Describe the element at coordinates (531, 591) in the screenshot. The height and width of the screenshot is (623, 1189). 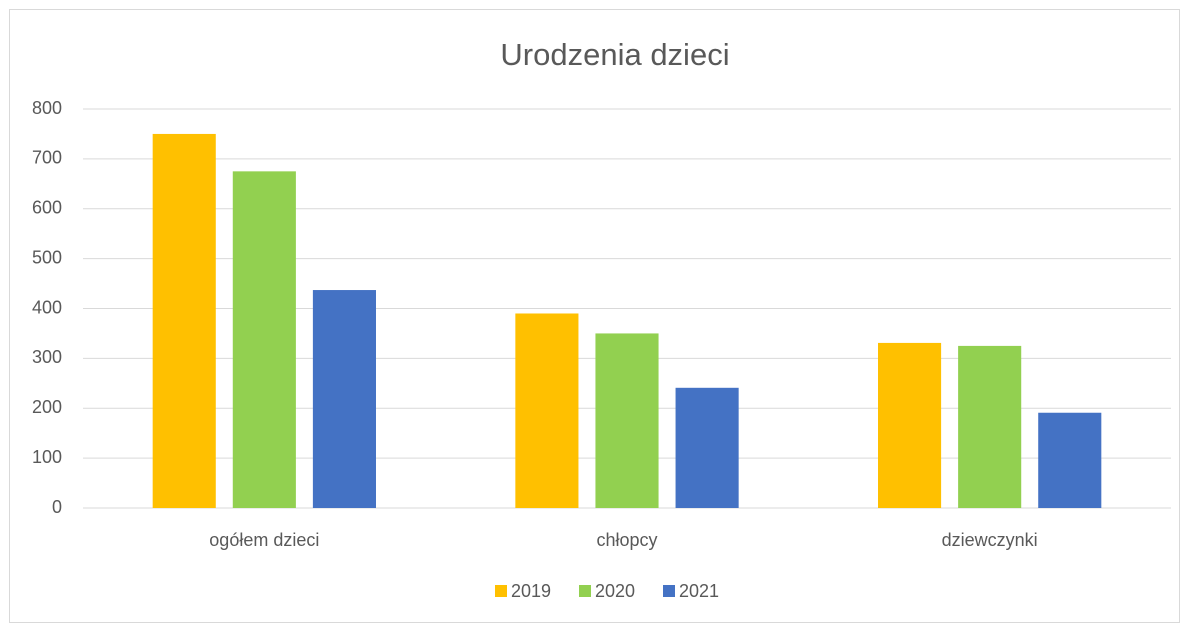
I see `legend-label: 2019` at that location.